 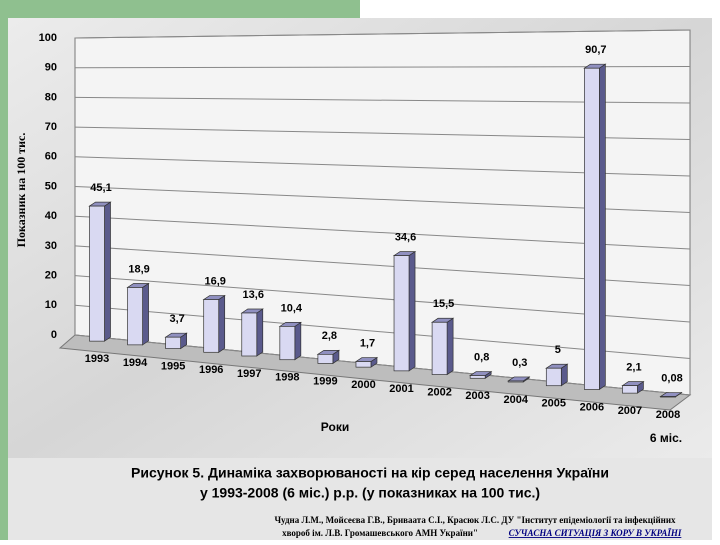 I want to click on y-tick-label: 20, so click(x=51, y=276).